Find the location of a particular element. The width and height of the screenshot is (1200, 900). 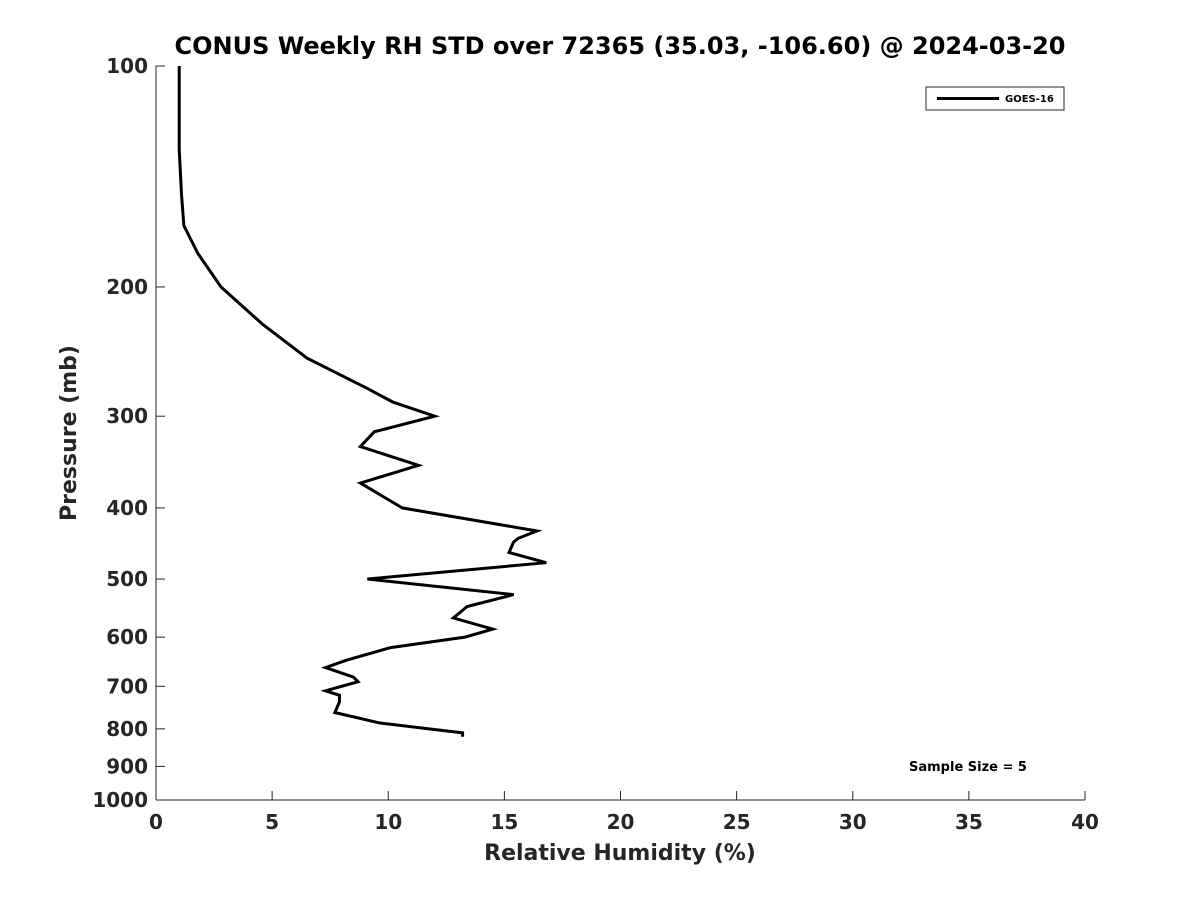

x-tick-label: 30 is located at coordinates (853, 822).